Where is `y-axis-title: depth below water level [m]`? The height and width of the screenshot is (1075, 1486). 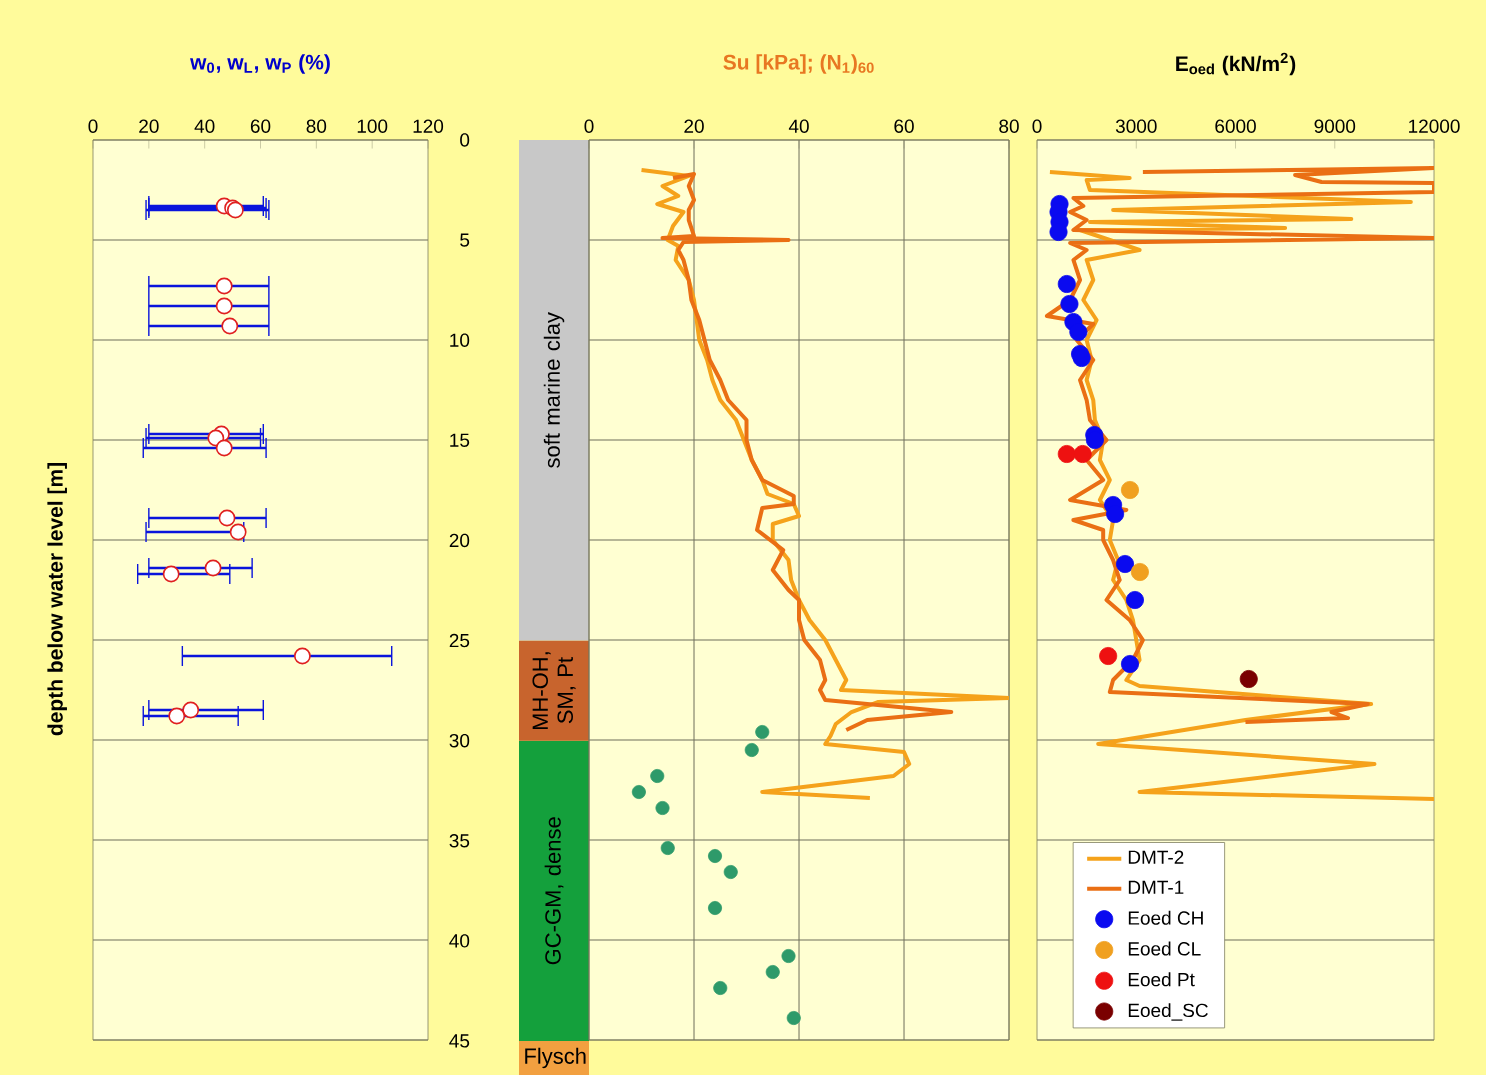
y-axis-title: depth below water level [m] is located at coordinates (57, 599).